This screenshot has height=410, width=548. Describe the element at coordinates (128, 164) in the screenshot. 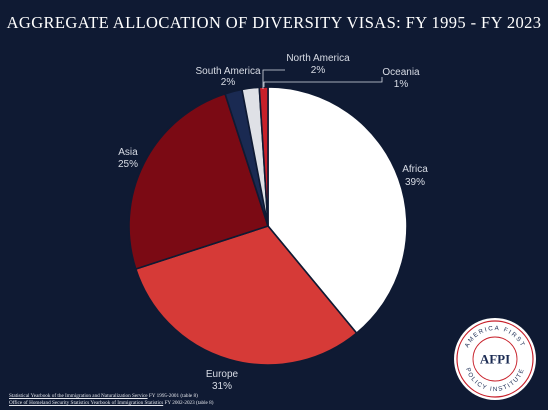

I see `slice-value-asia: 25%` at that location.